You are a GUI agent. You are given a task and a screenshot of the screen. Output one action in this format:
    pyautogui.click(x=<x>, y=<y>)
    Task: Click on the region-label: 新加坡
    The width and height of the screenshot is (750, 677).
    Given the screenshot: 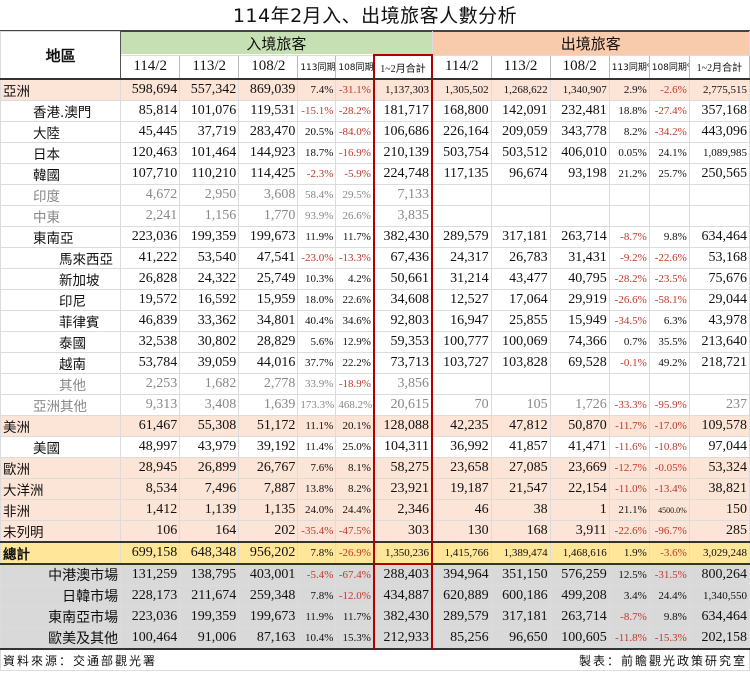 What is the action you would take?
    pyautogui.click(x=61, y=279)
    